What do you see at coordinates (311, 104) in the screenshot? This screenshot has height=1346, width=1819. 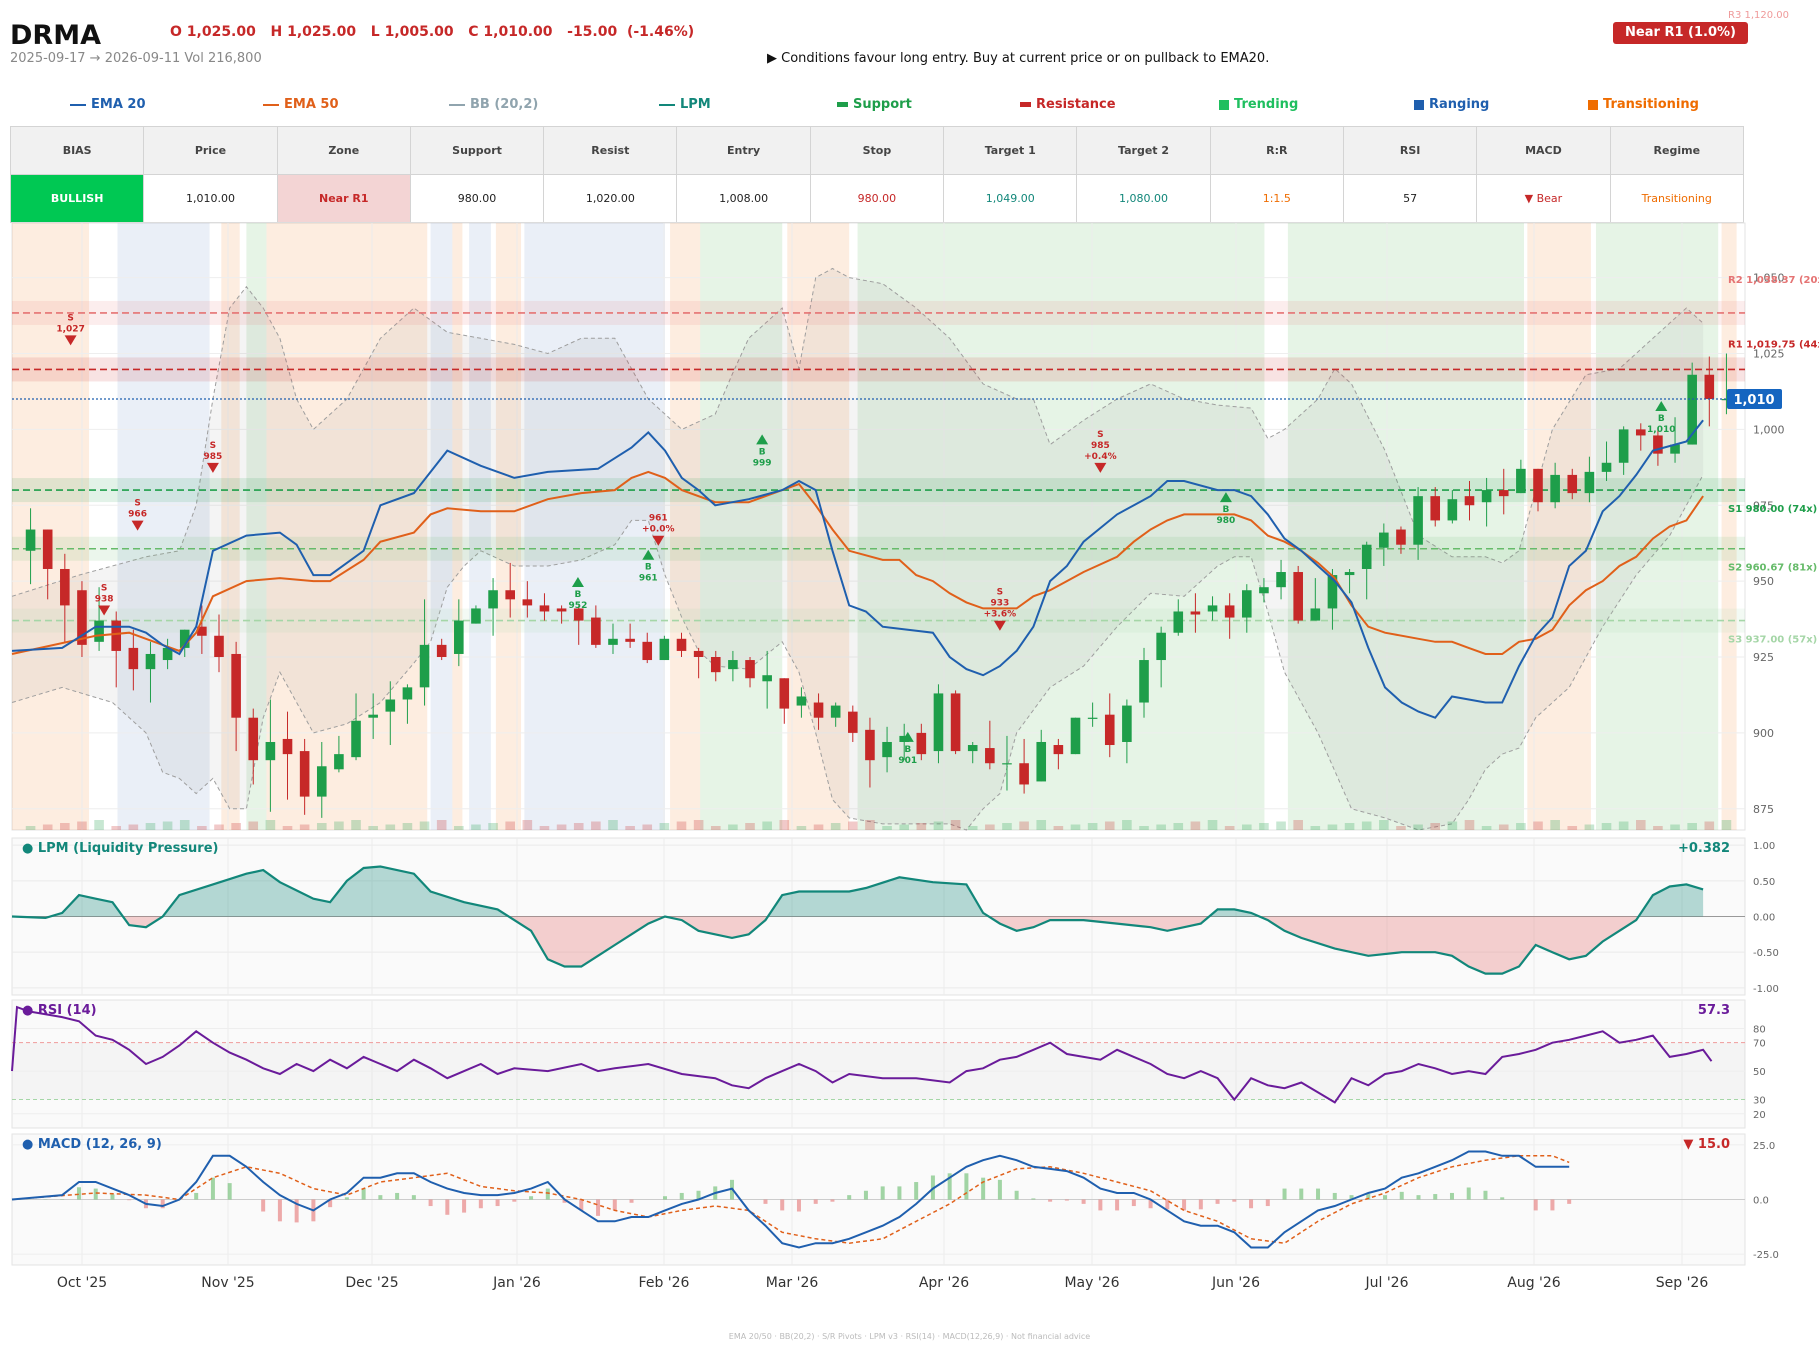 I see `legend-label: EMA 50` at bounding box center [311, 104].